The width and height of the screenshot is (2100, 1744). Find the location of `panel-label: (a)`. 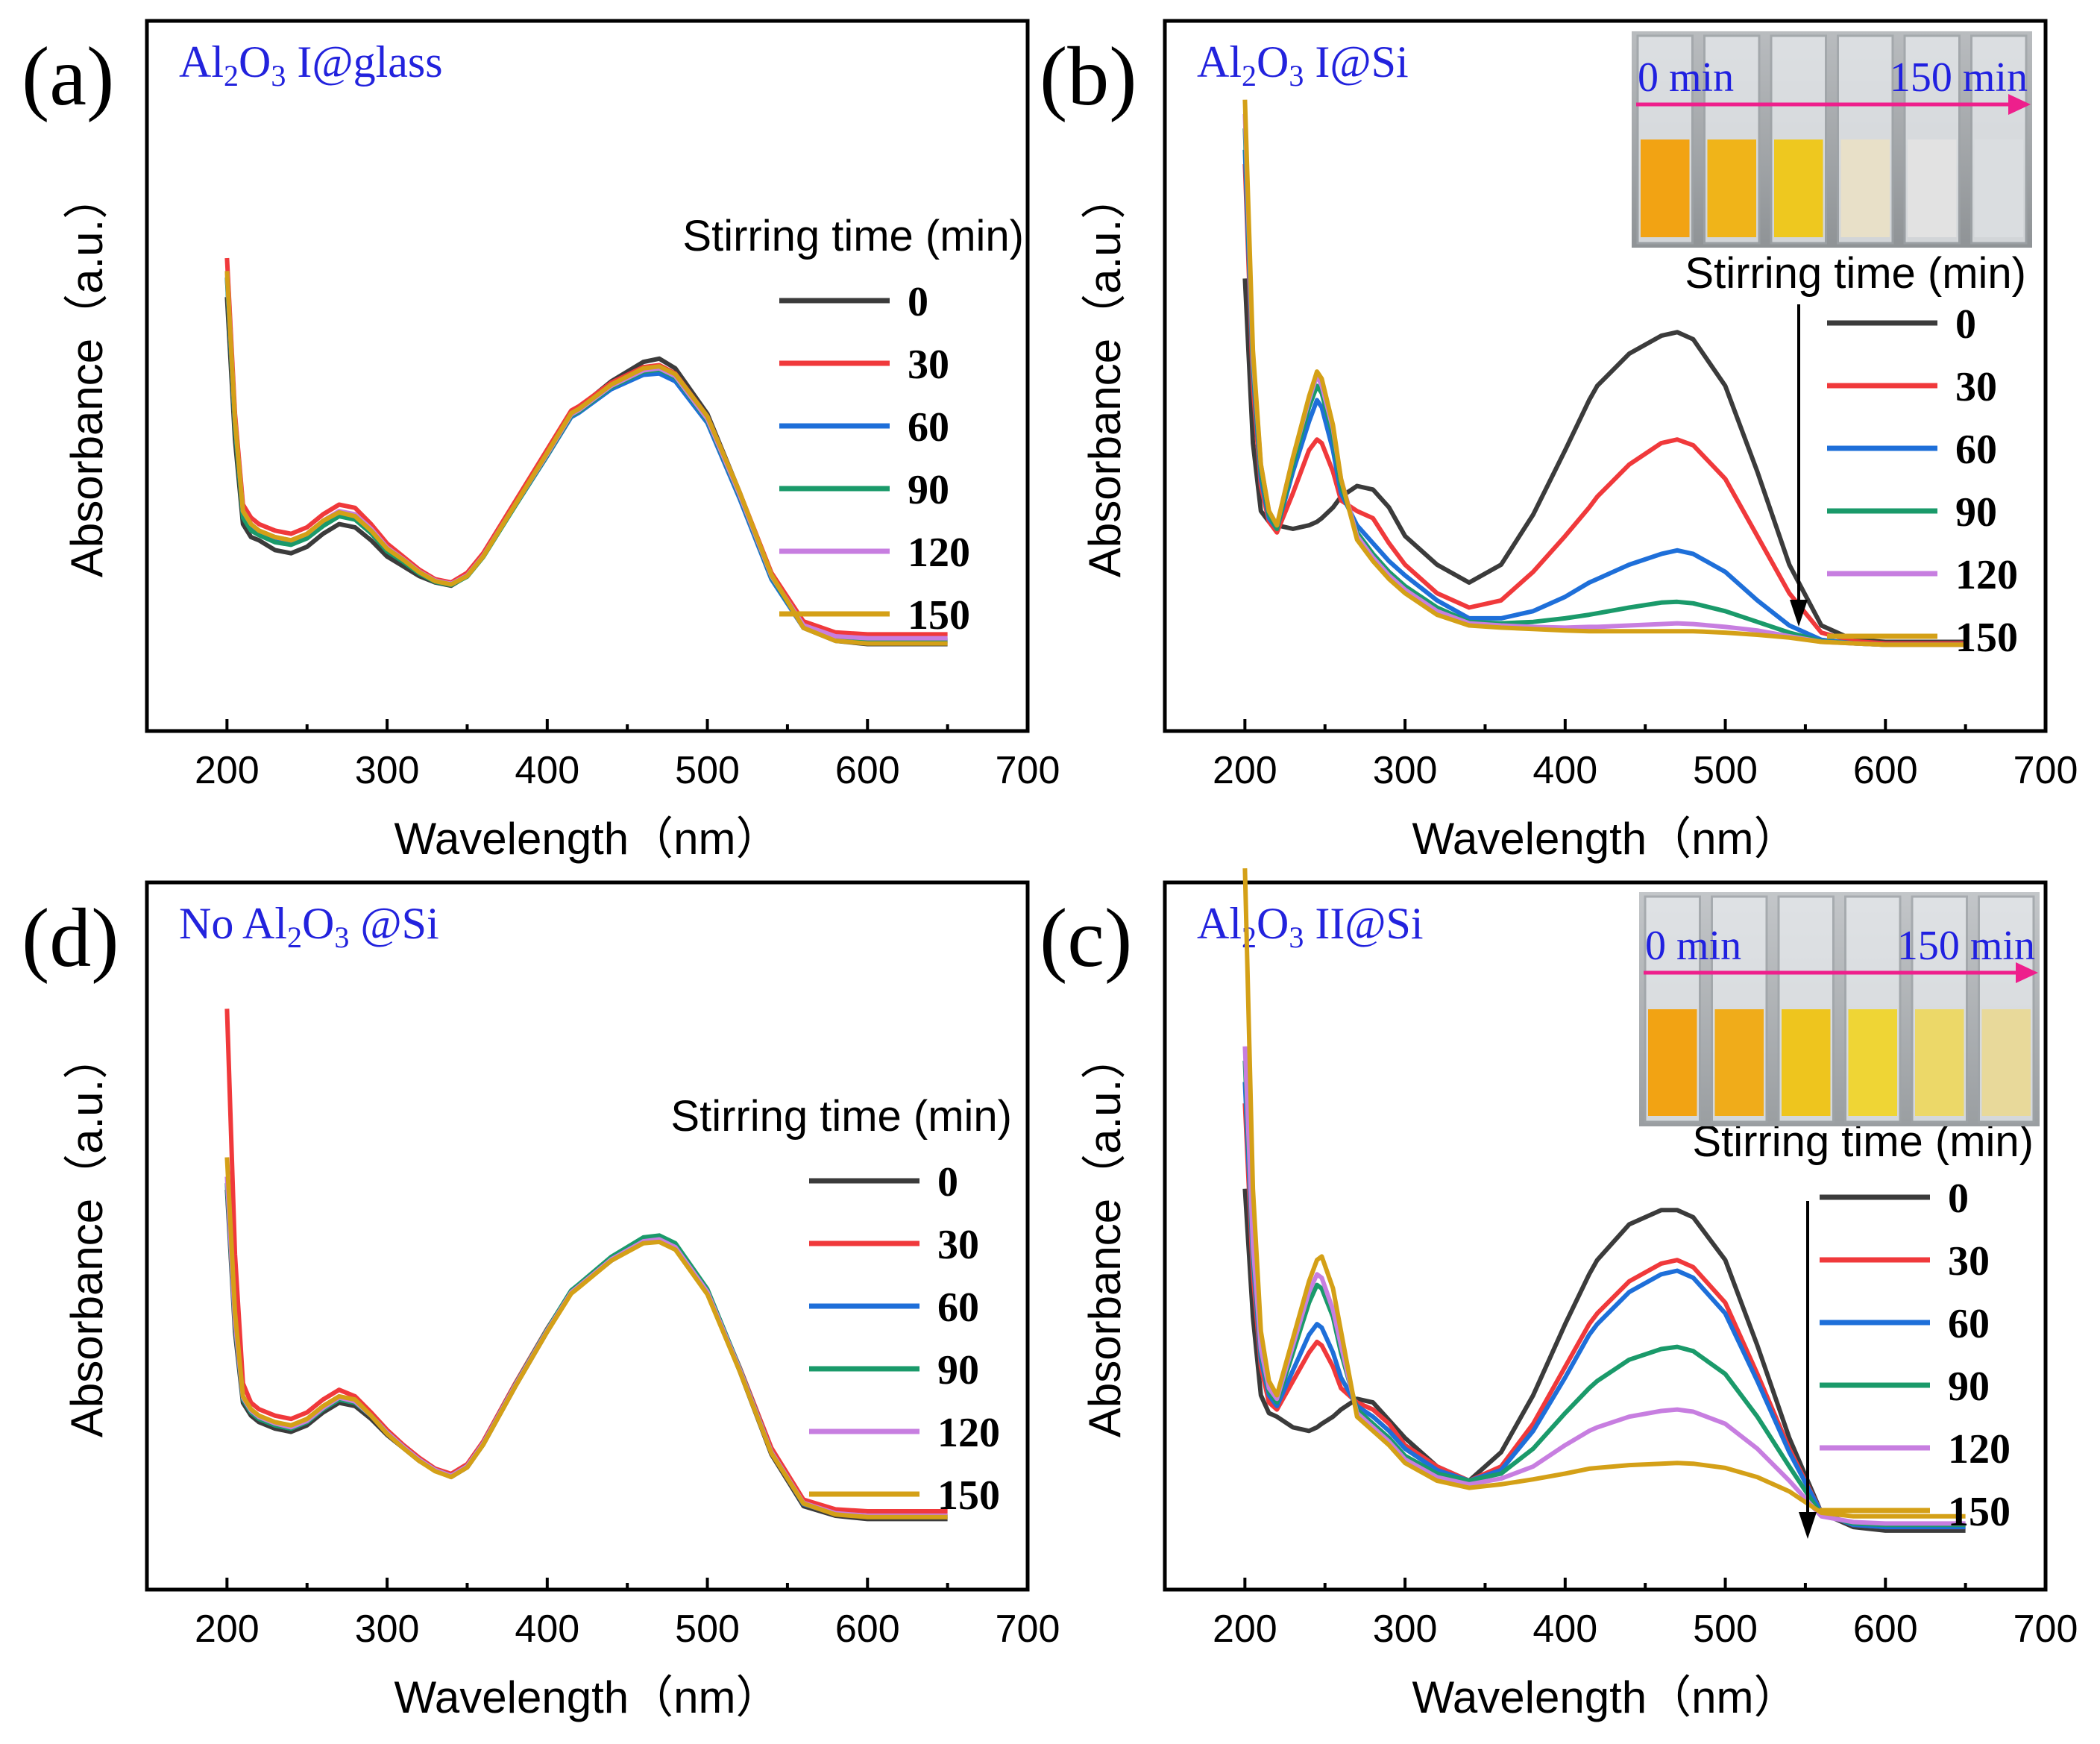

panel-label: (a) is located at coordinates (68, 77).